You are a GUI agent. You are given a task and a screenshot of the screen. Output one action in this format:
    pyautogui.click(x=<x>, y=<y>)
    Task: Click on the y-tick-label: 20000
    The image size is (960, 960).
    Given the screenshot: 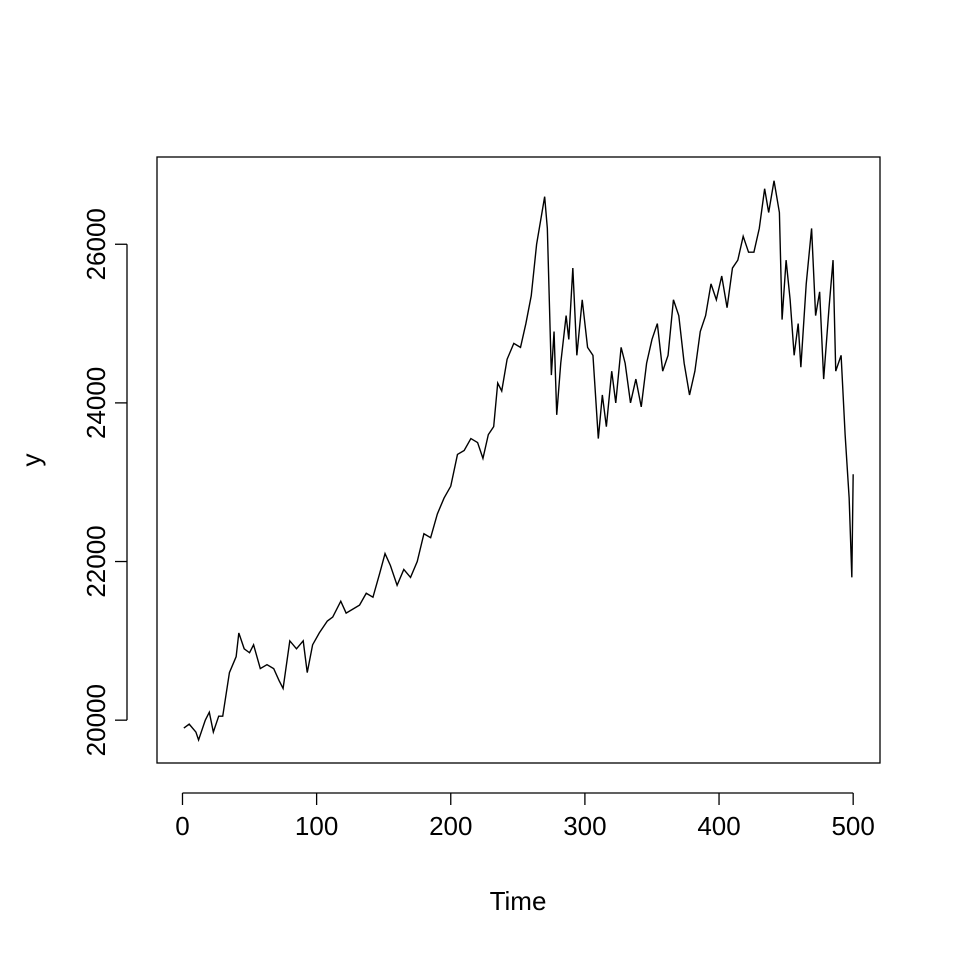 What is the action you would take?
    pyautogui.click(x=96, y=720)
    